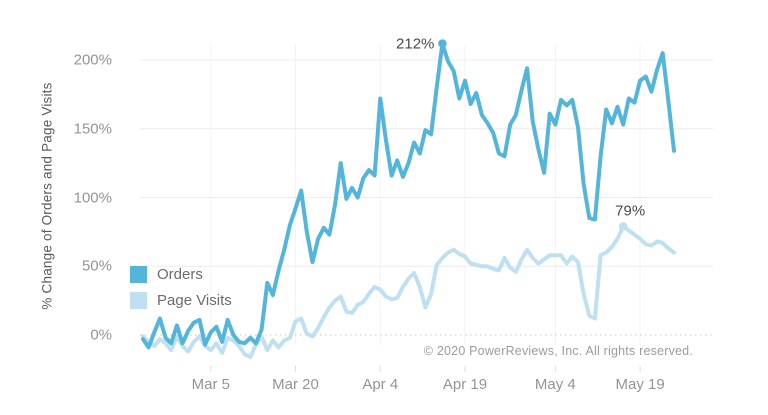 This screenshot has height=415, width=768. I want to click on legend-label-page-visits: Page Visits, so click(194, 300).